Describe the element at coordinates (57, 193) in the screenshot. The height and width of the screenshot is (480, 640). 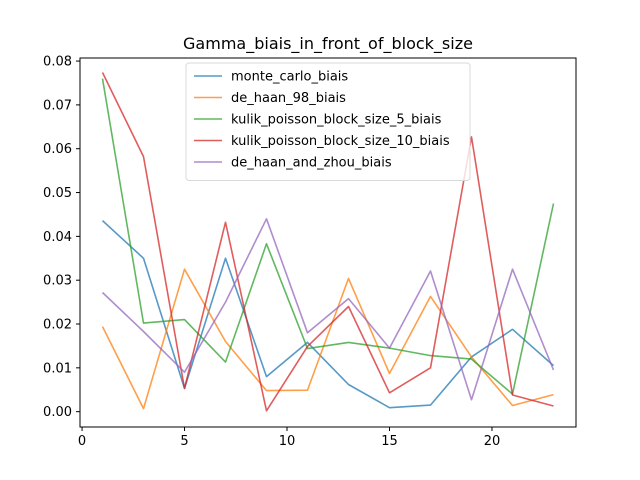
I see `y-tick-label: 0.05` at that location.